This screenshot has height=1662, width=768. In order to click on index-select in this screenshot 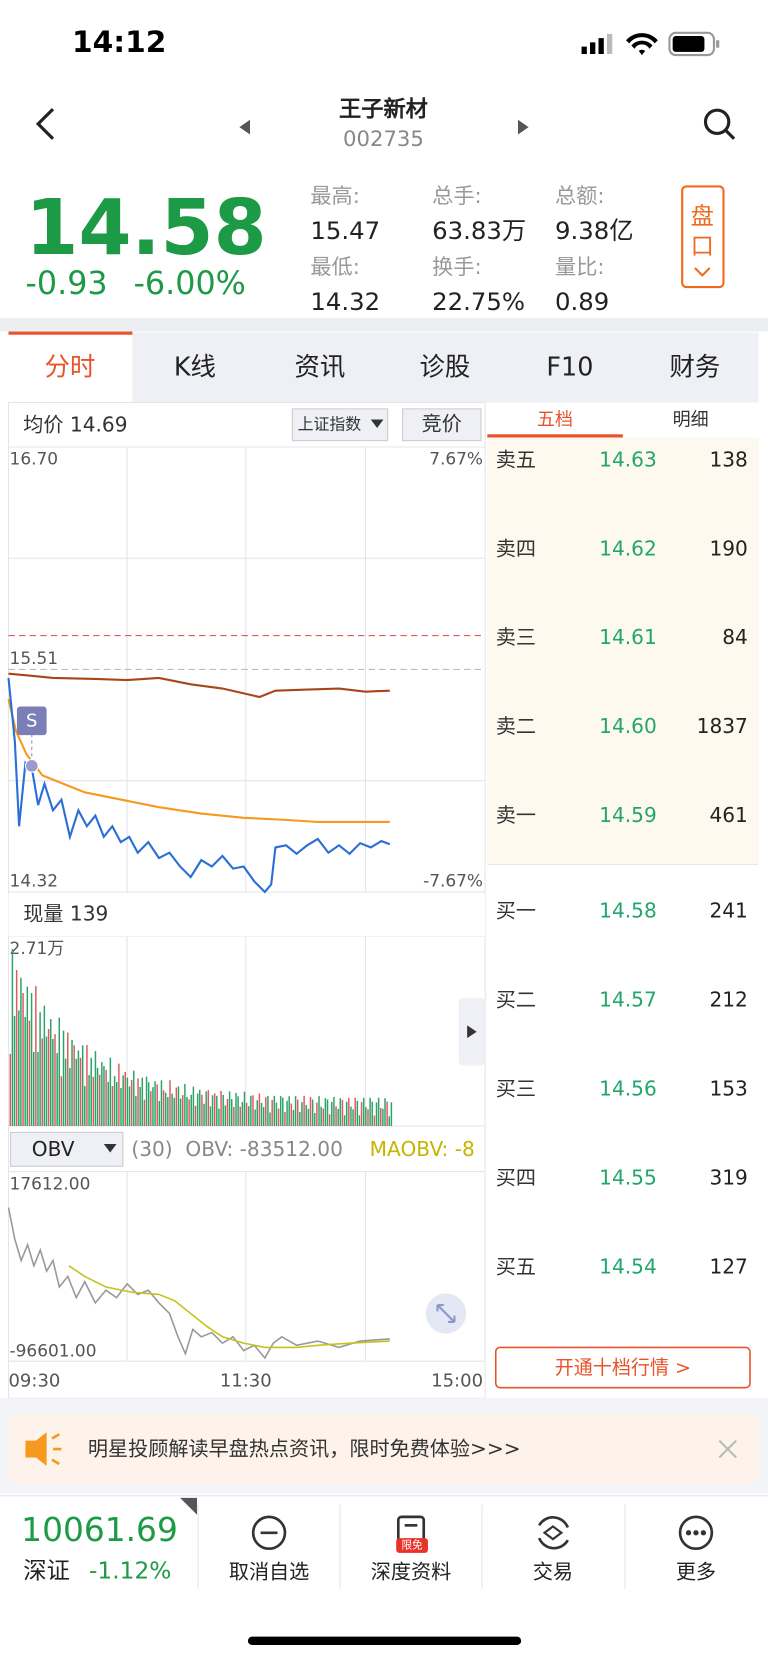, I will do `click(340, 425)`.